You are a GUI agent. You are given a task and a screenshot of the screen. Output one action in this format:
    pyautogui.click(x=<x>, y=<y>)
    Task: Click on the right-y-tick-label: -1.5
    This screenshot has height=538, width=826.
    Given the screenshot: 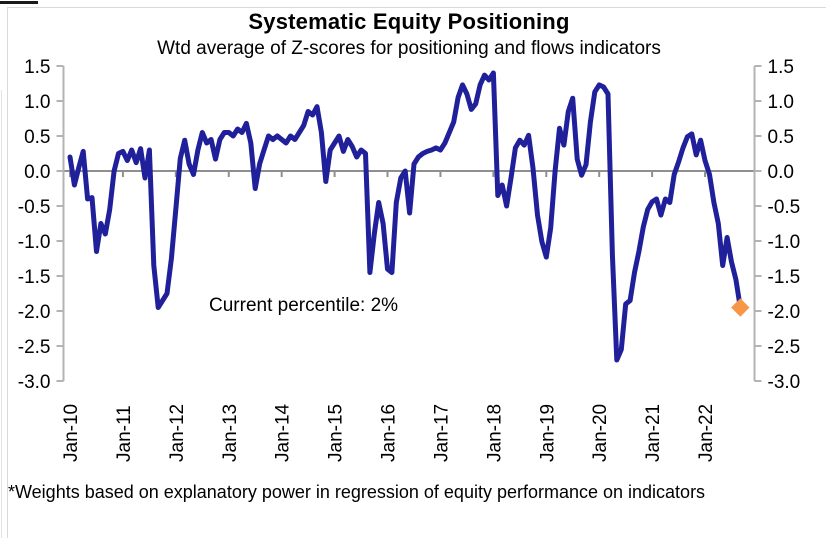 What is the action you would take?
    pyautogui.click(x=784, y=277)
    